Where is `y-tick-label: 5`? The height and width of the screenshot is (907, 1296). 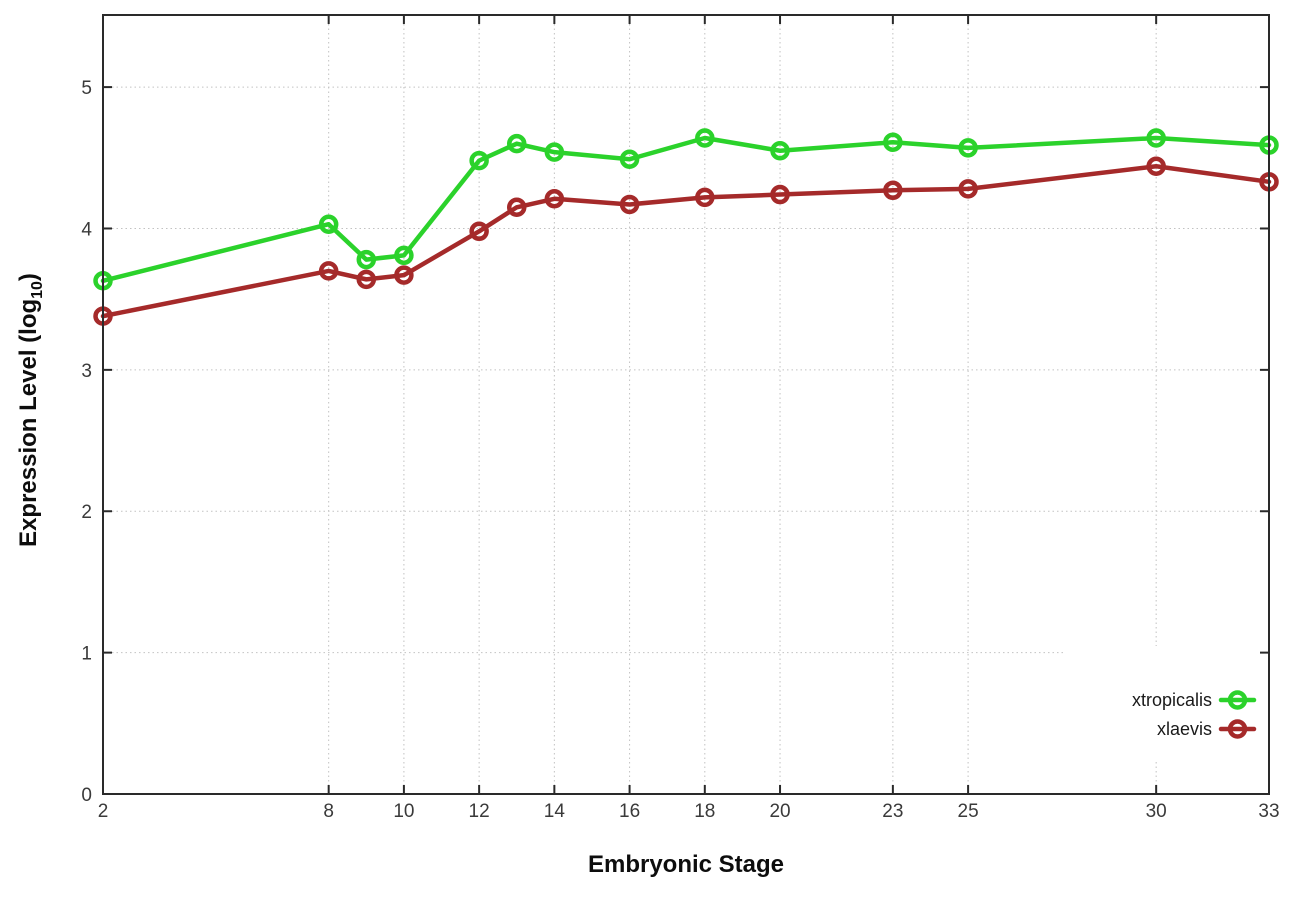 y-tick-label: 5 is located at coordinates (86, 88).